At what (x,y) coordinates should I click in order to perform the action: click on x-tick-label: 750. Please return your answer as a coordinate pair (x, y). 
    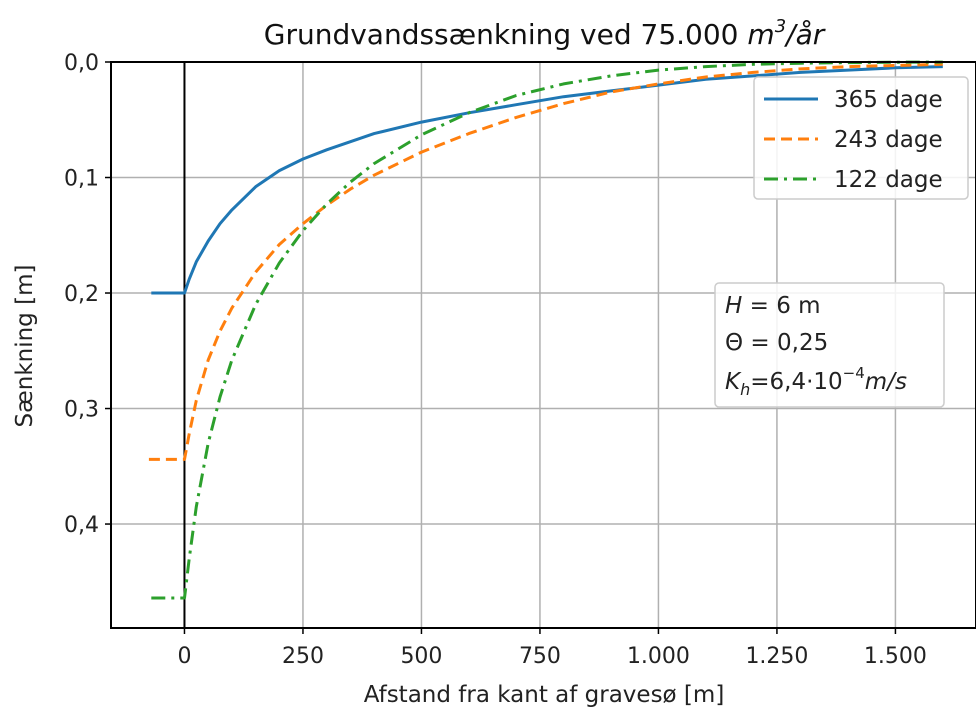
    Looking at the image, I should click on (540, 656).